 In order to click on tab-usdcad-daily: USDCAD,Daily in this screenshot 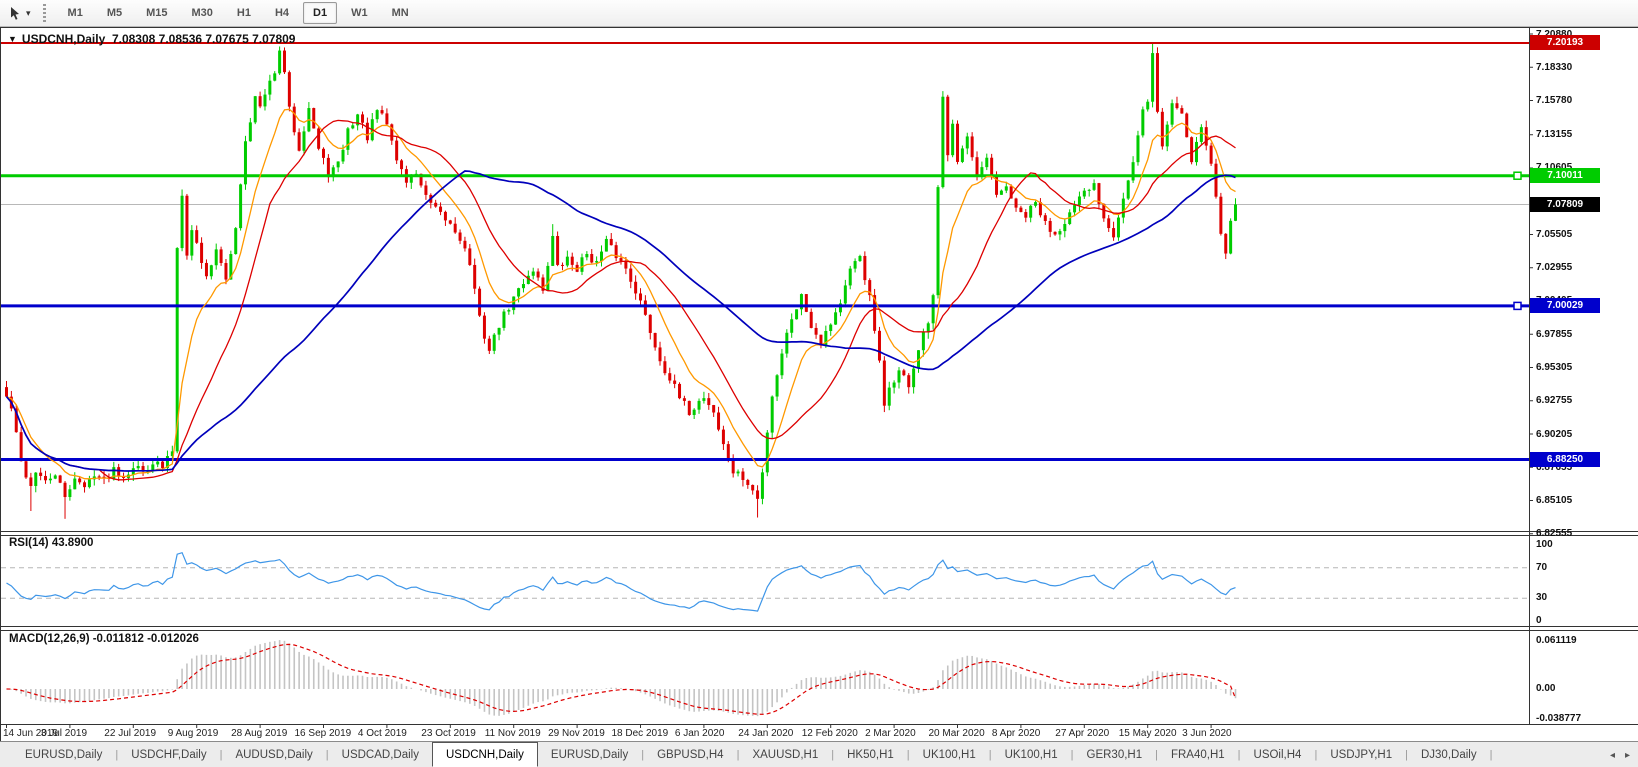, I will do `click(380, 754)`.